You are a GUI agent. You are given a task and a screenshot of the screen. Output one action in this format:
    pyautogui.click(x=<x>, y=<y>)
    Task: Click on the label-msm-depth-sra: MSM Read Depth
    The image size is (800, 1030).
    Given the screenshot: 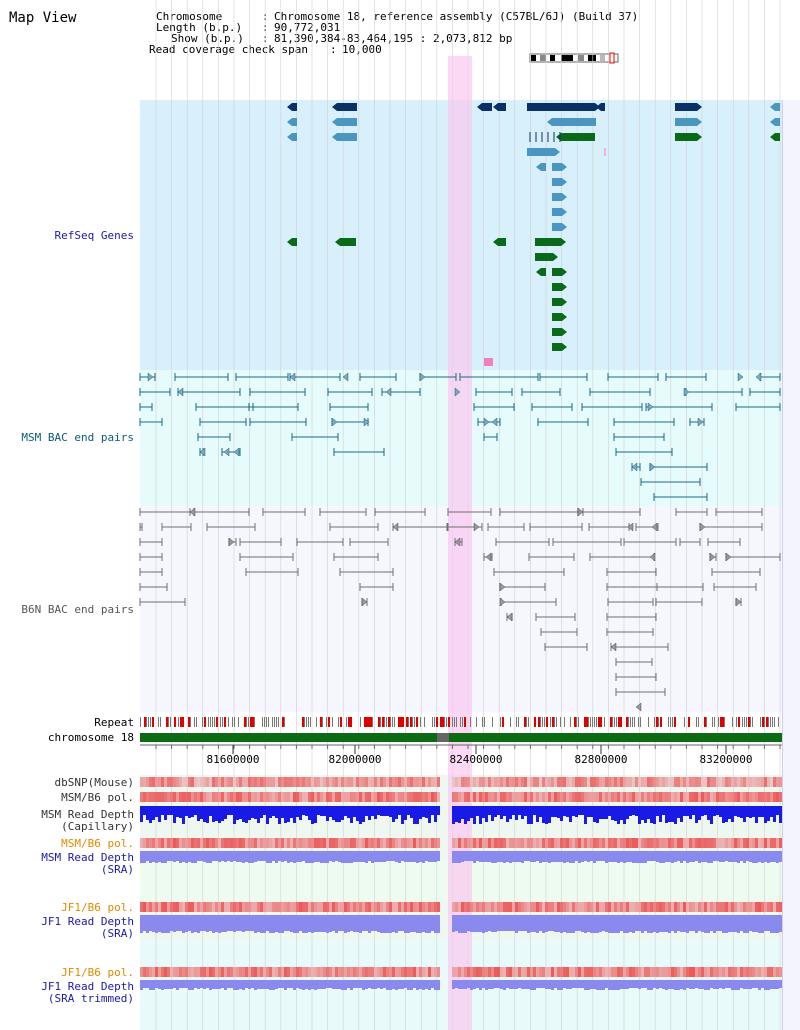 What is the action you would take?
    pyautogui.click(x=87, y=857)
    